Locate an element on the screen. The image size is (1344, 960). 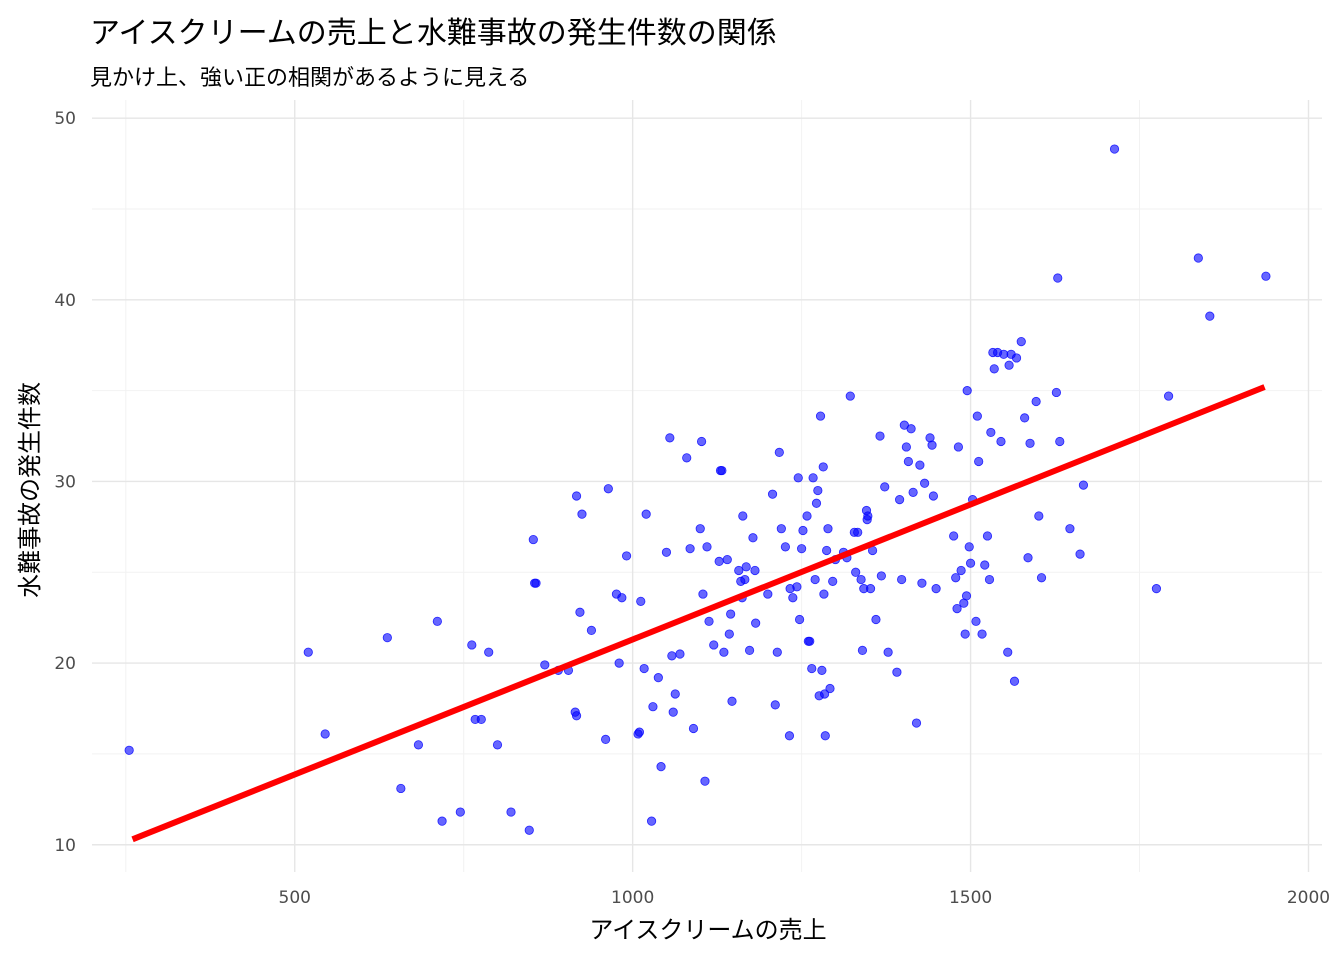
y-tick-label: 30 is located at coordinates (65, 482).